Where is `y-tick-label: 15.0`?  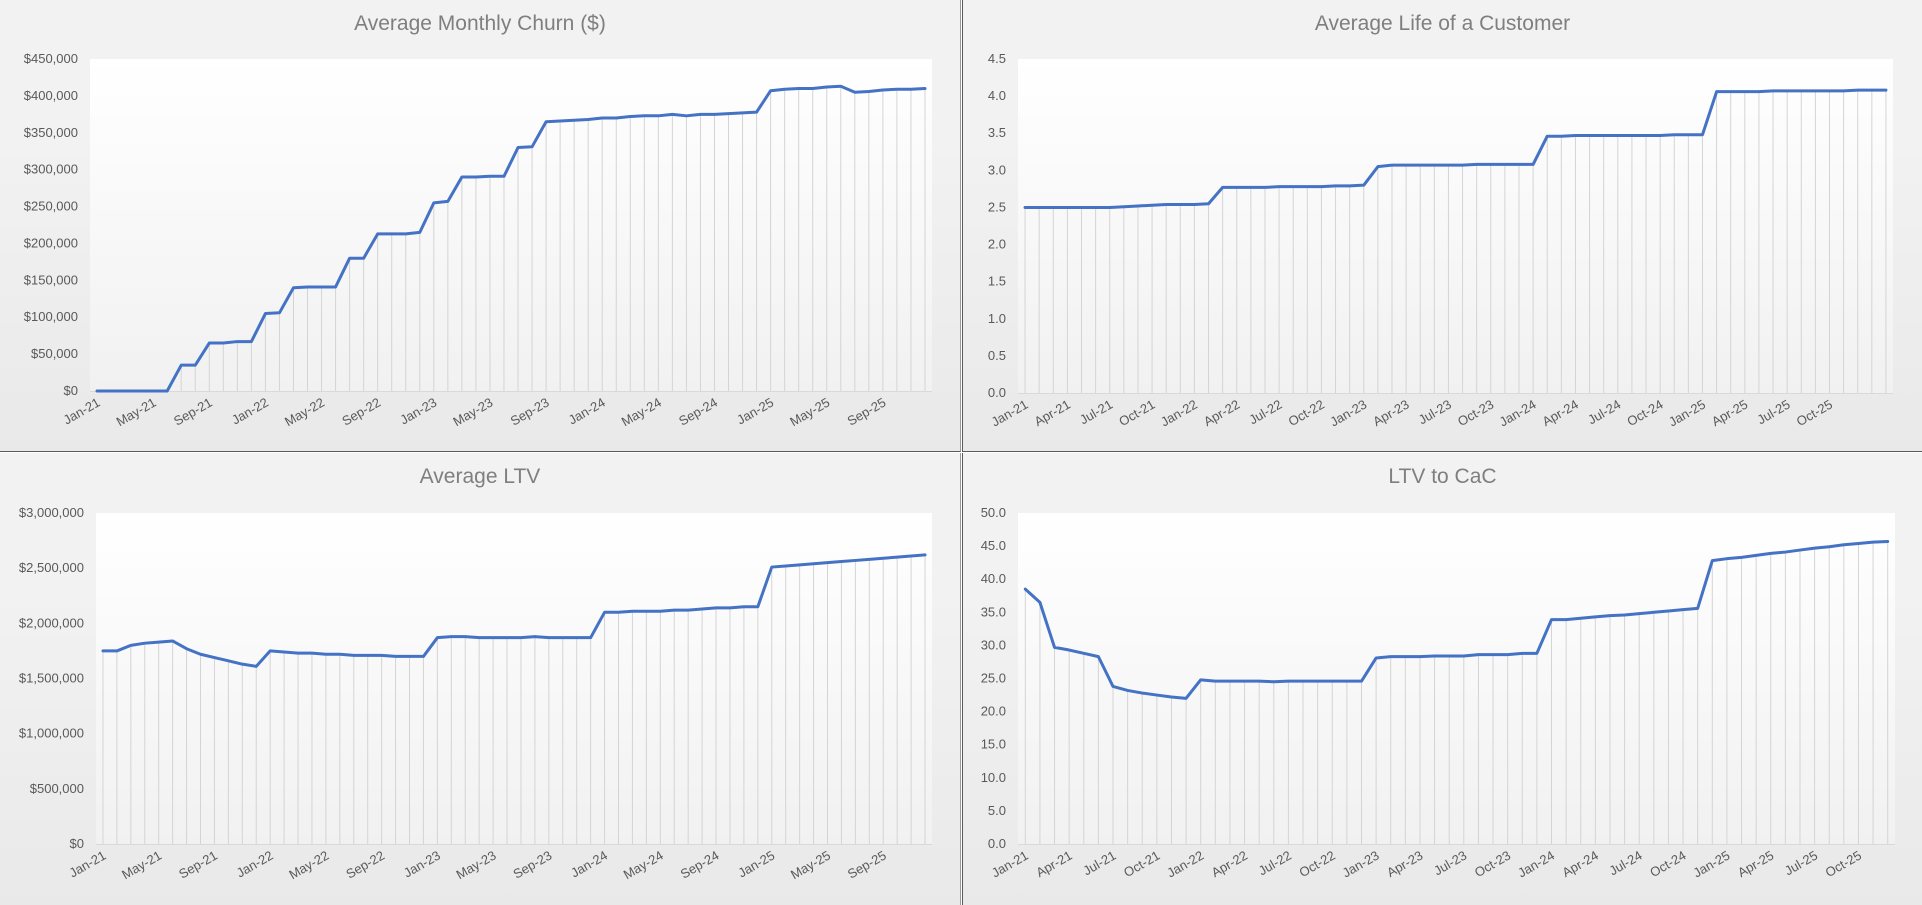
y-tick-label: 15.0 is located at coordinates (993, 744).